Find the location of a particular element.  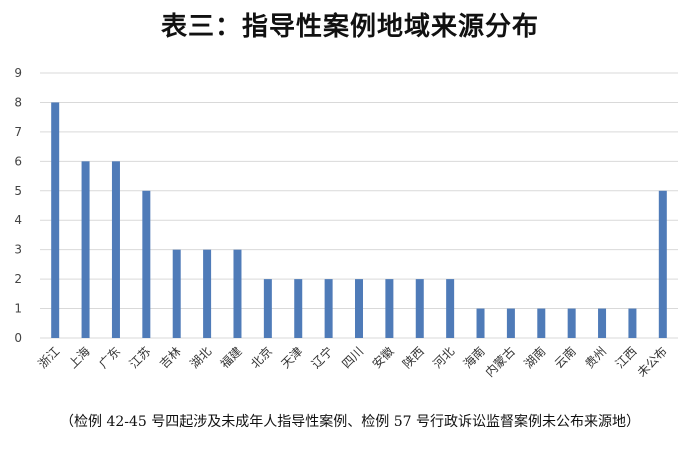

x-tick-label: 江西 is located at coordinates (626, 357).